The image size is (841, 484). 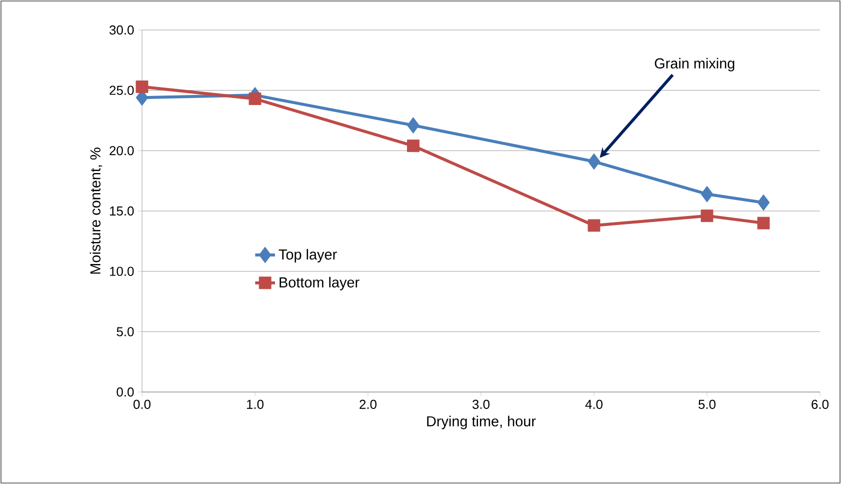 What do you see at coordinates (694, 65) in the screenshot?
I see `annotation: Grain mixing` at bounding box center [694, 65].